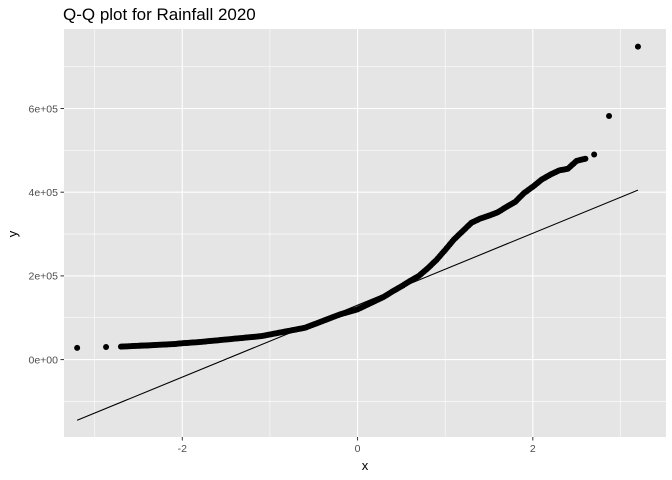 This screenshot has height=480, width=672. Describe the element at coordinates (44, 109) in the screenshot. I see `y-tick-label: 6e+05` at that location.